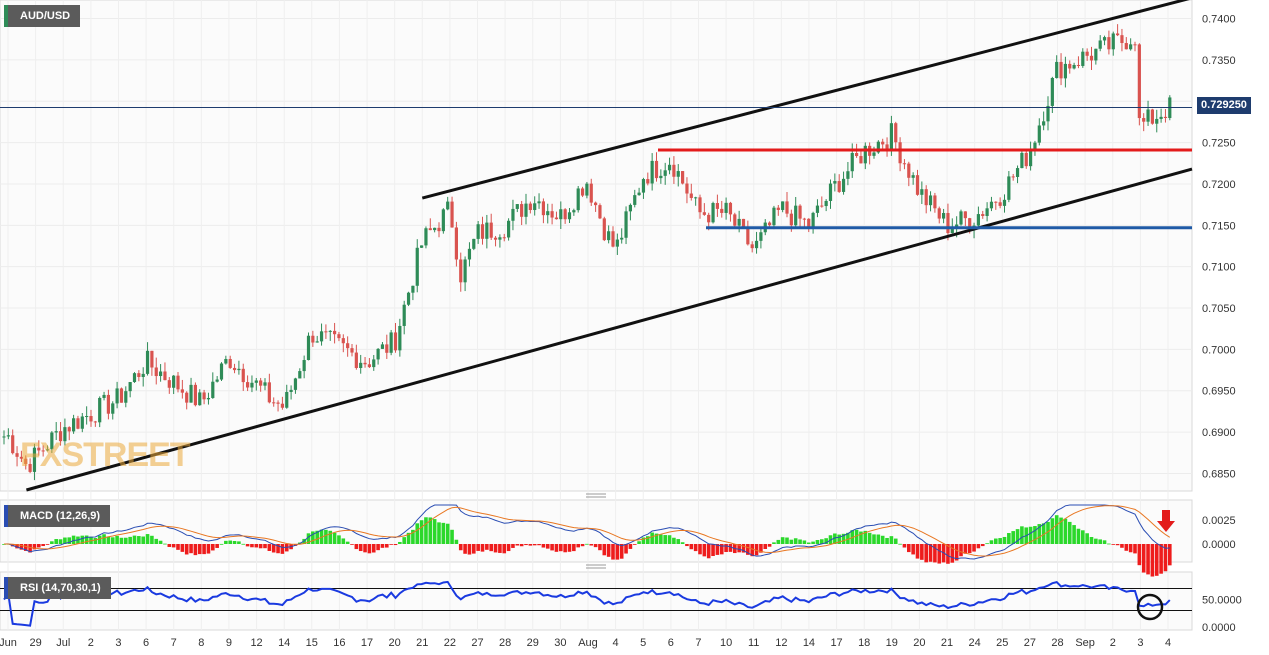 This screenshot has height=655, width=1269. I want to click on macd-panel-title: MACD (12,26,9), so click(57, 516).